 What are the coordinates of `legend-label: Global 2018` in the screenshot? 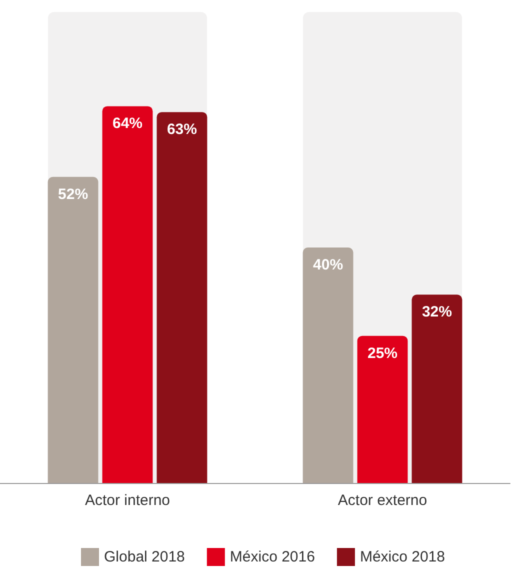 It's located at (144, 557).